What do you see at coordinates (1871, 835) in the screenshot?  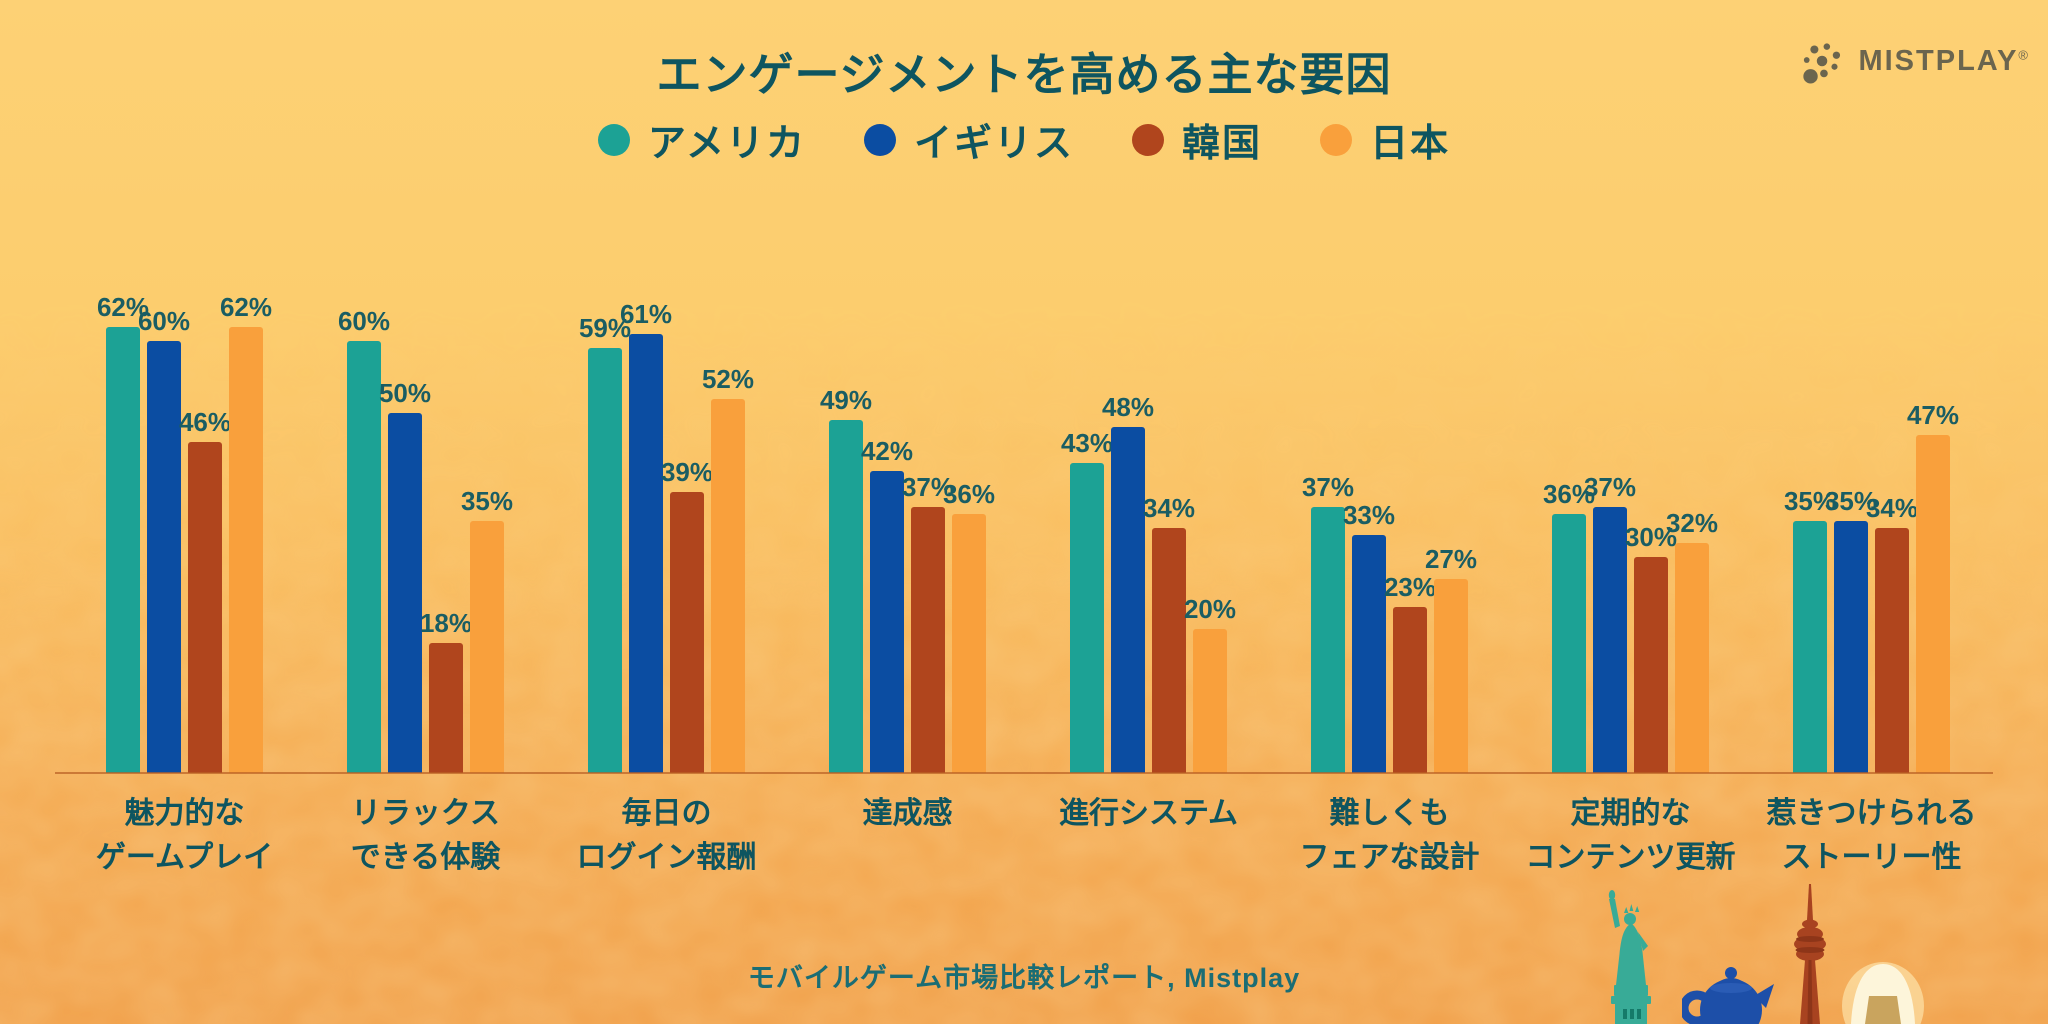 I see `category-label-7: 惹きつけられる ストーリー性` at bounding box center [1871, 835].